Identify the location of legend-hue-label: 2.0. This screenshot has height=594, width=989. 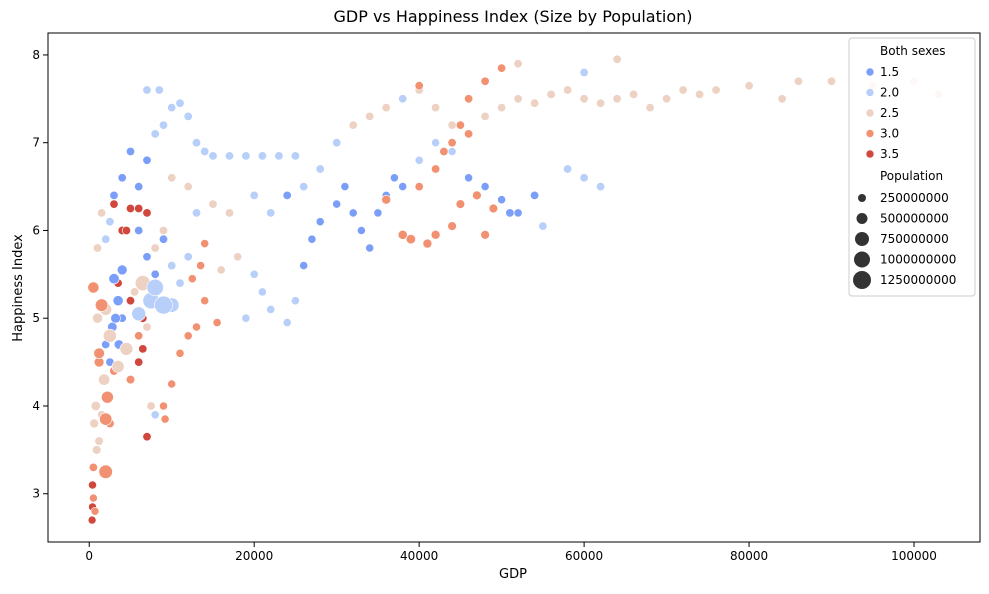
(889, 93).